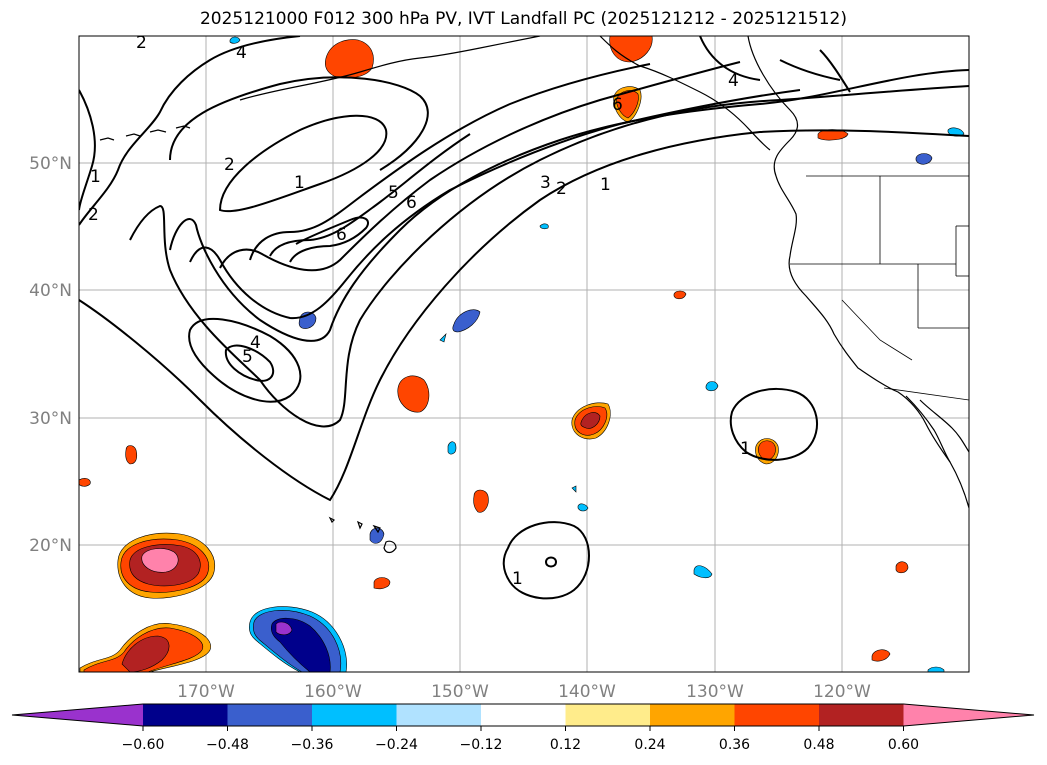  Describe the element at coordinates (818, 745) in the screenshot. I see `colorbar-tick-label: 0.48` at that location.